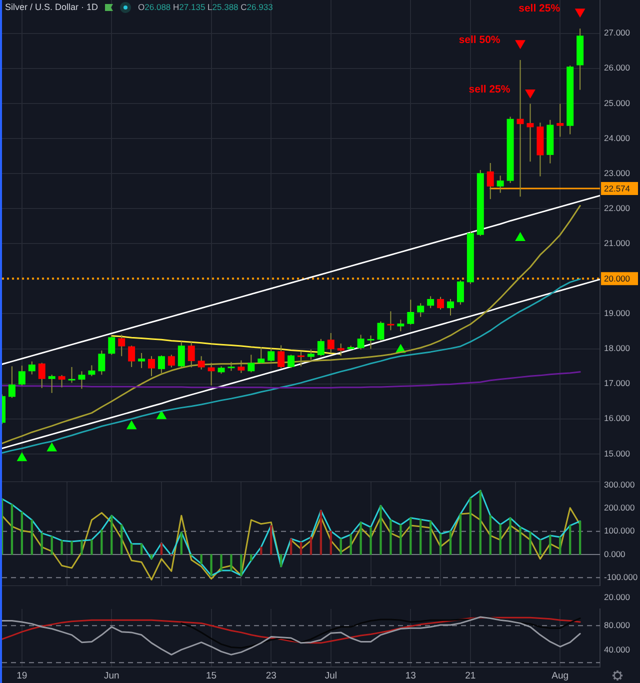  I want to click on chart-subtitle: O26.088 H27.135 L25.388 C26.933, so click(205, 7).